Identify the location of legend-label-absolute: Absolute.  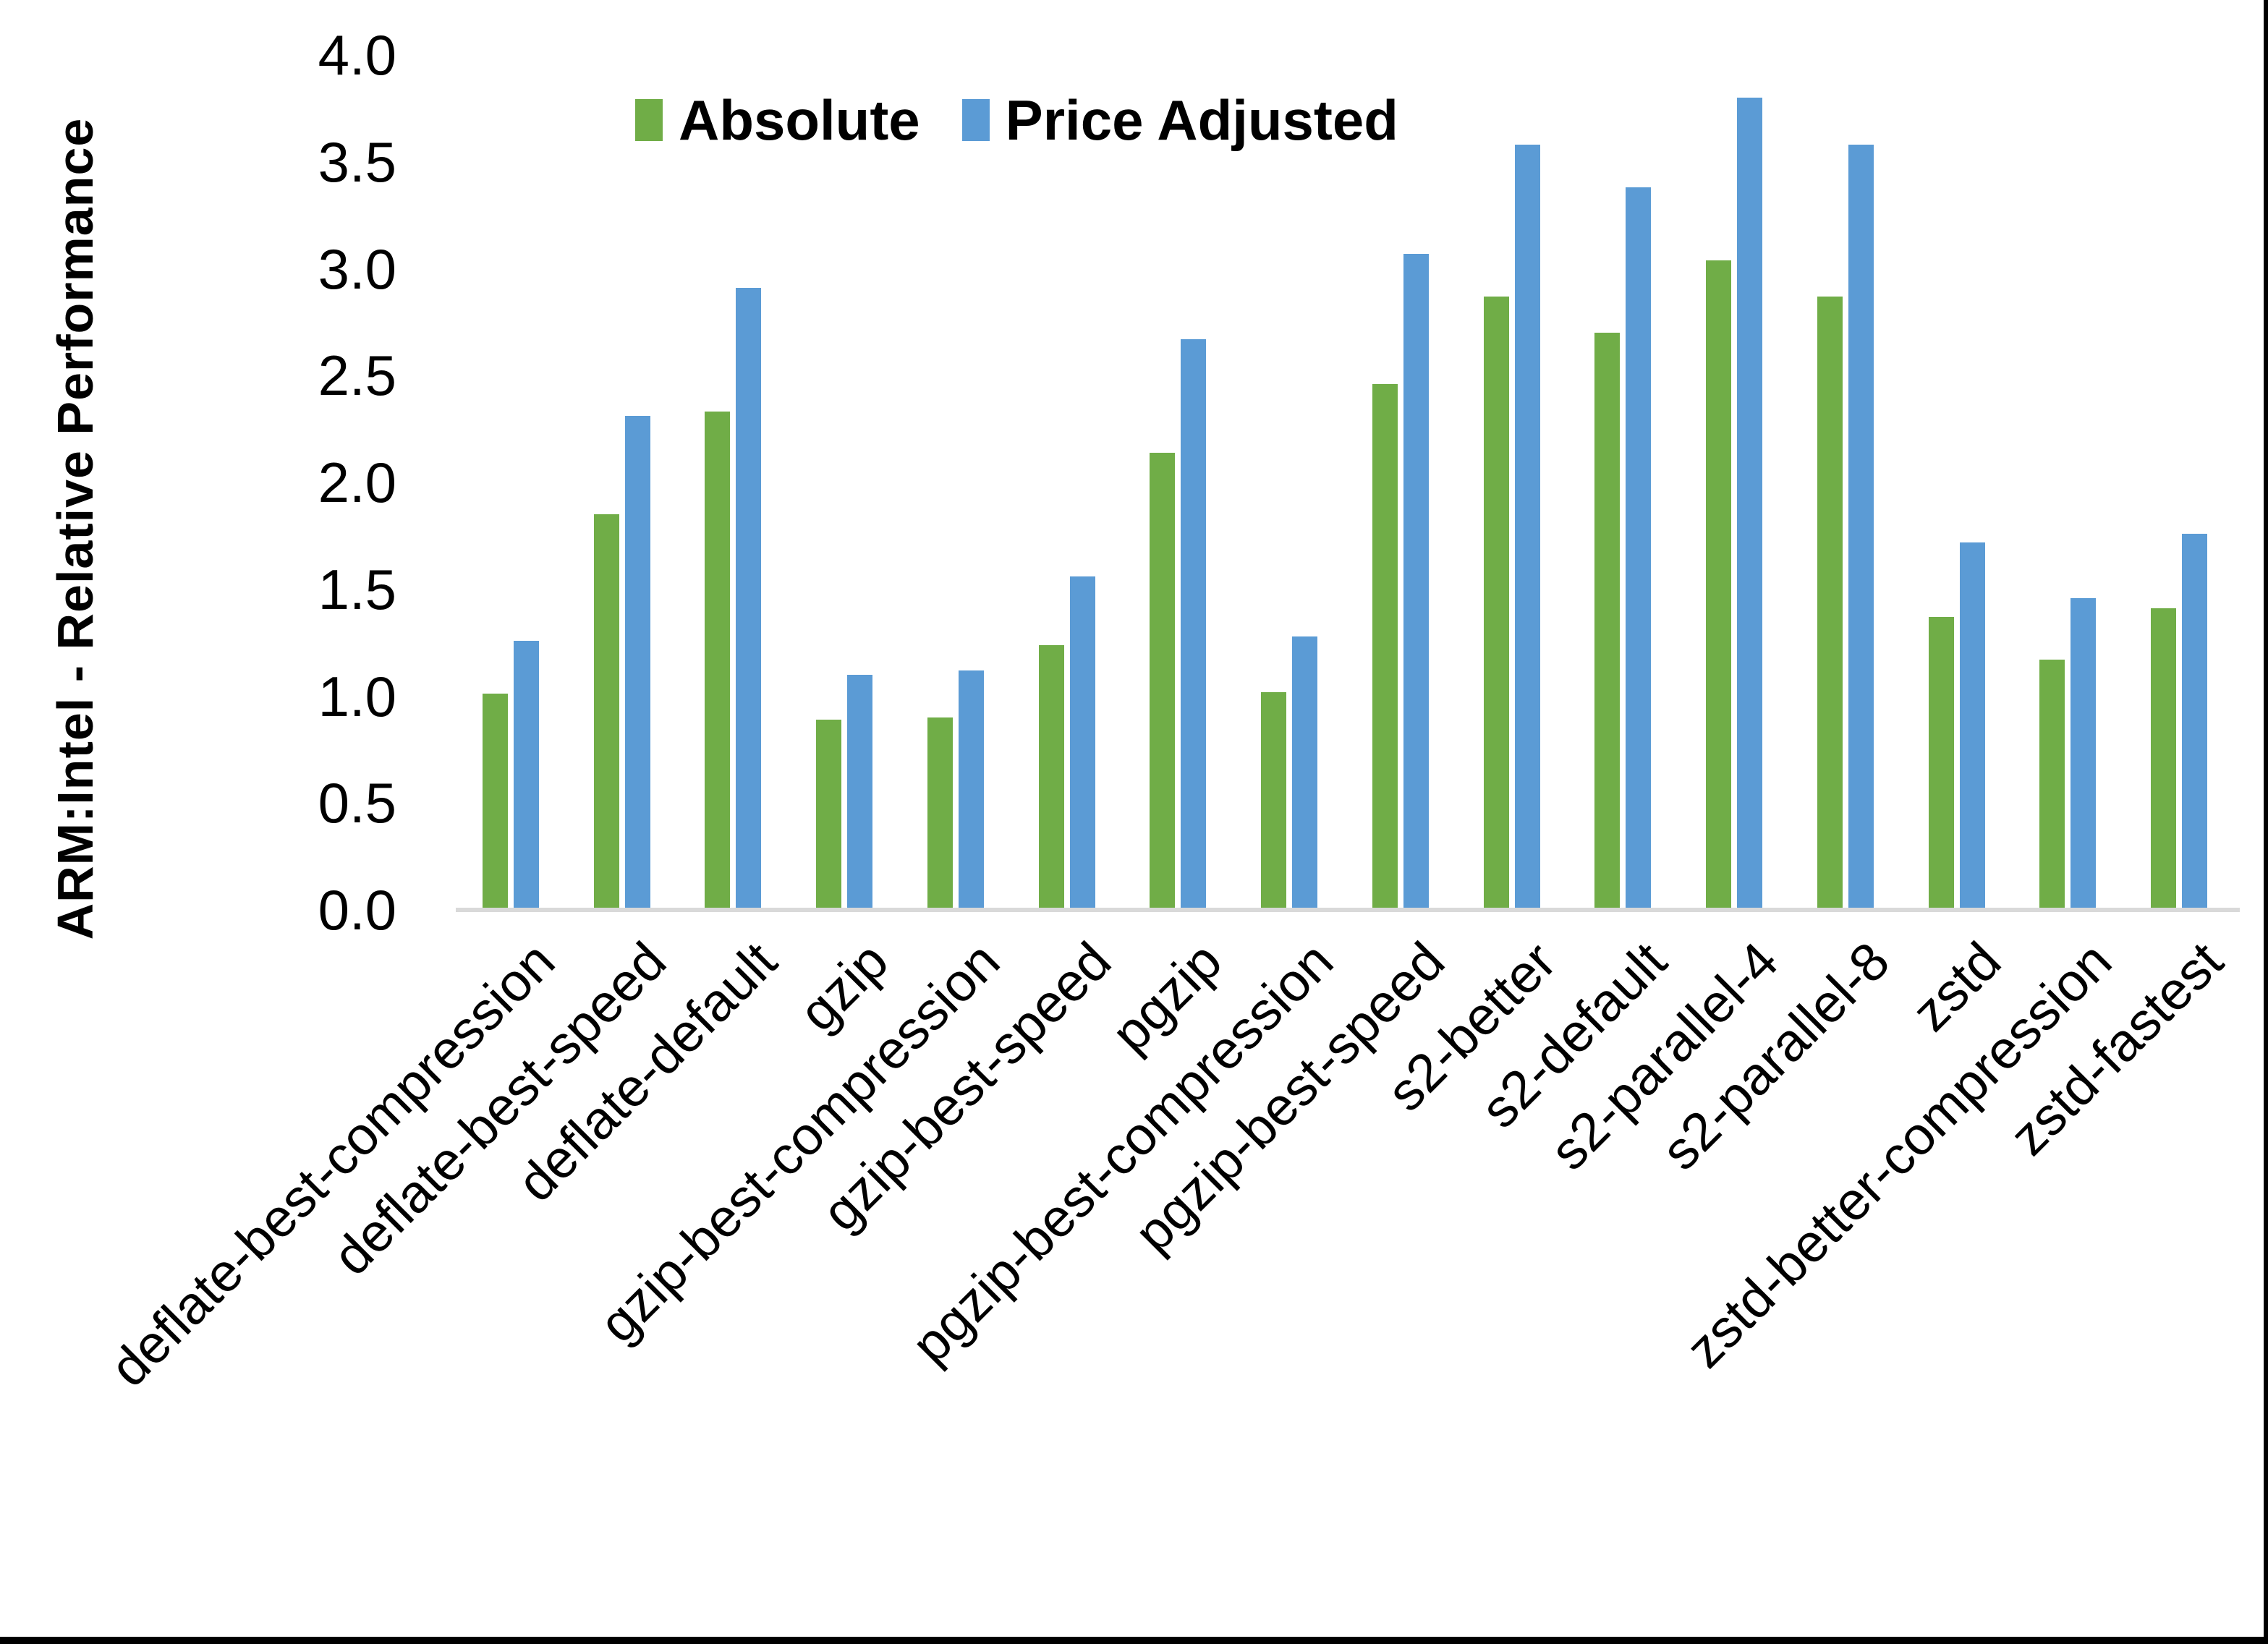
(799, 120).